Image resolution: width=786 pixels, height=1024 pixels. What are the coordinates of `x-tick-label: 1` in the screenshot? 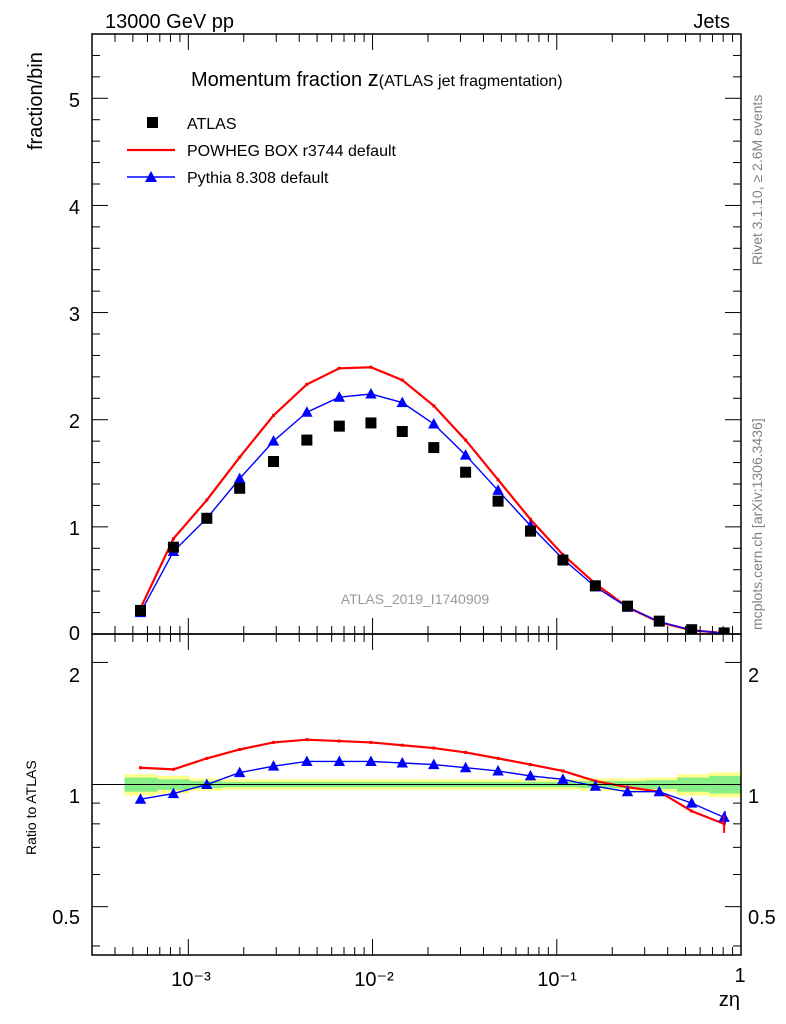 It's located at (739, 976).